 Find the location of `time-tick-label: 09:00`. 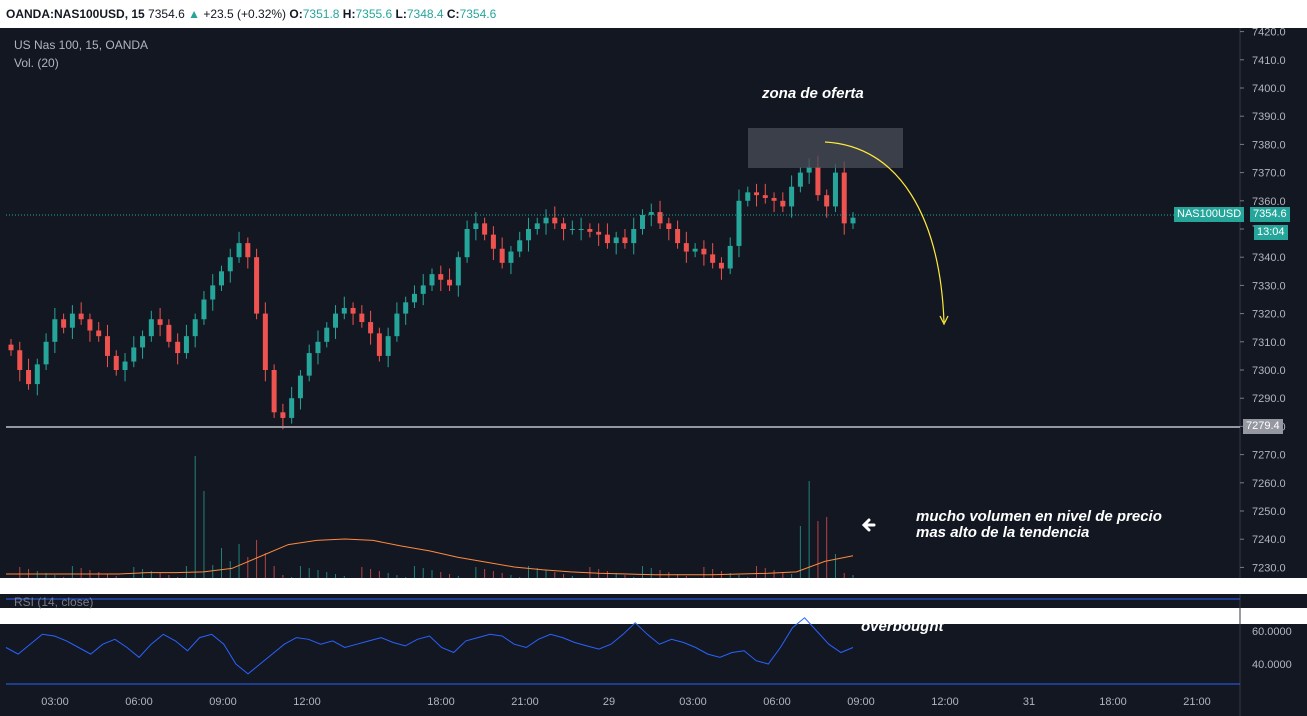

time-tick-label: 09:00 is located at coordinates (223, 702).